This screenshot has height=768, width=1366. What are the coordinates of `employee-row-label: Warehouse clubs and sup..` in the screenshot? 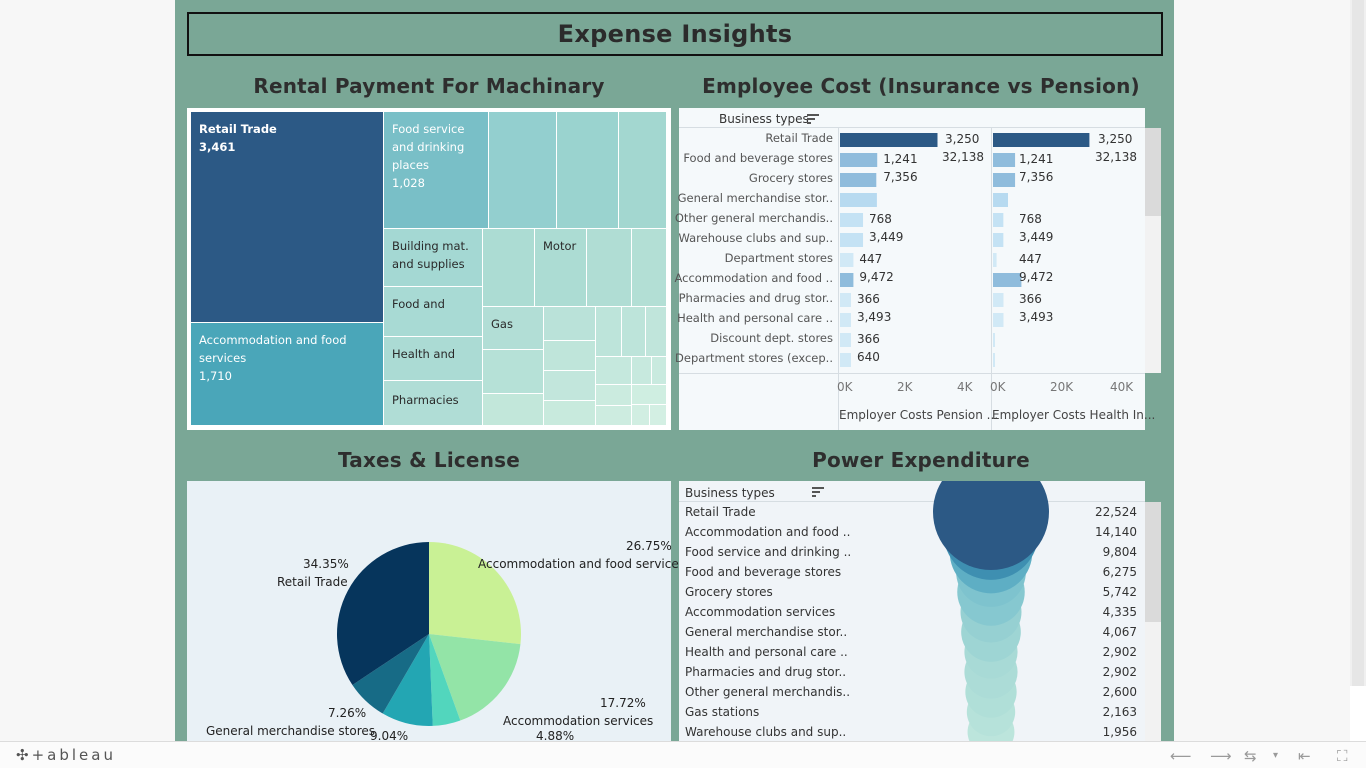 It's located at (755, 238).